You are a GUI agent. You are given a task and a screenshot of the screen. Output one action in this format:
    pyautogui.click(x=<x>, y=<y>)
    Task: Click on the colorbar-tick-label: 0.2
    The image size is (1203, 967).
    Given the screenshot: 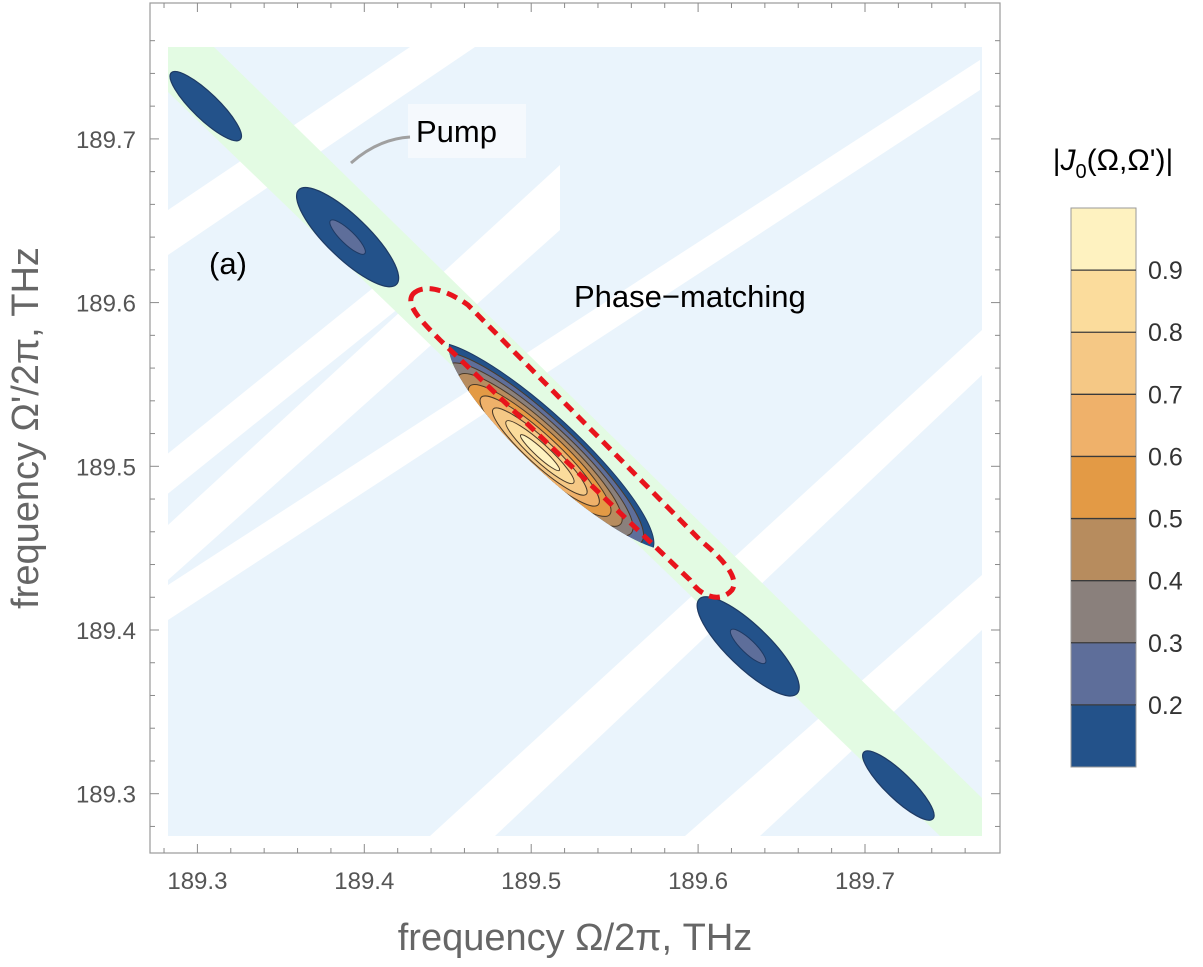 What is the action you would take?
    pyautogui.click(x=1165, y=706)
    